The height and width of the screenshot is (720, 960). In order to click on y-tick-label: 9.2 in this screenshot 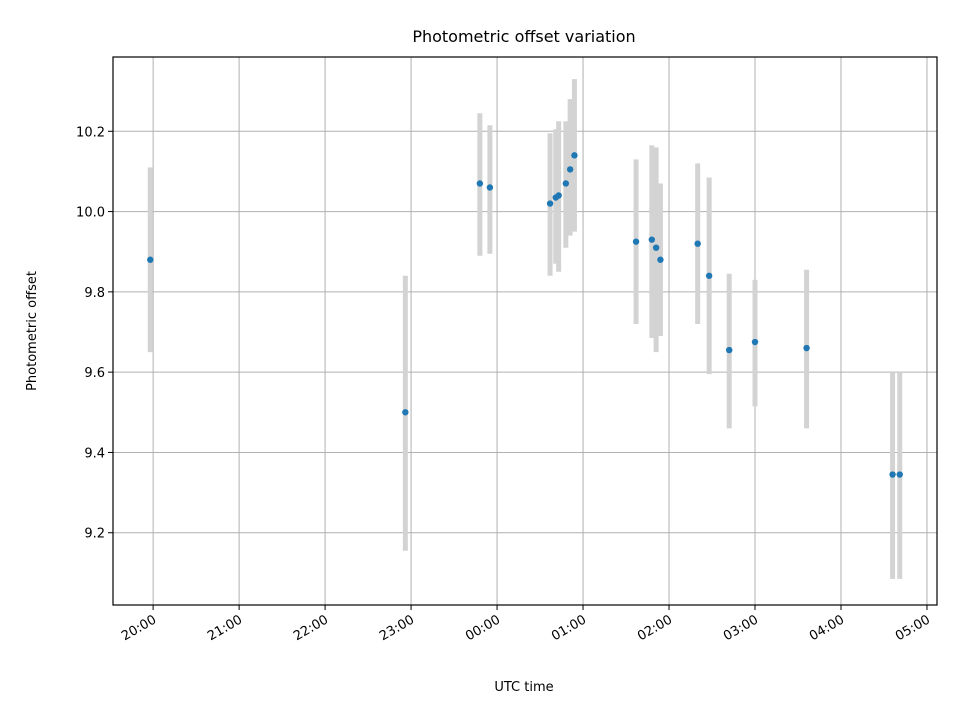, I will do `click(94, 534)`.